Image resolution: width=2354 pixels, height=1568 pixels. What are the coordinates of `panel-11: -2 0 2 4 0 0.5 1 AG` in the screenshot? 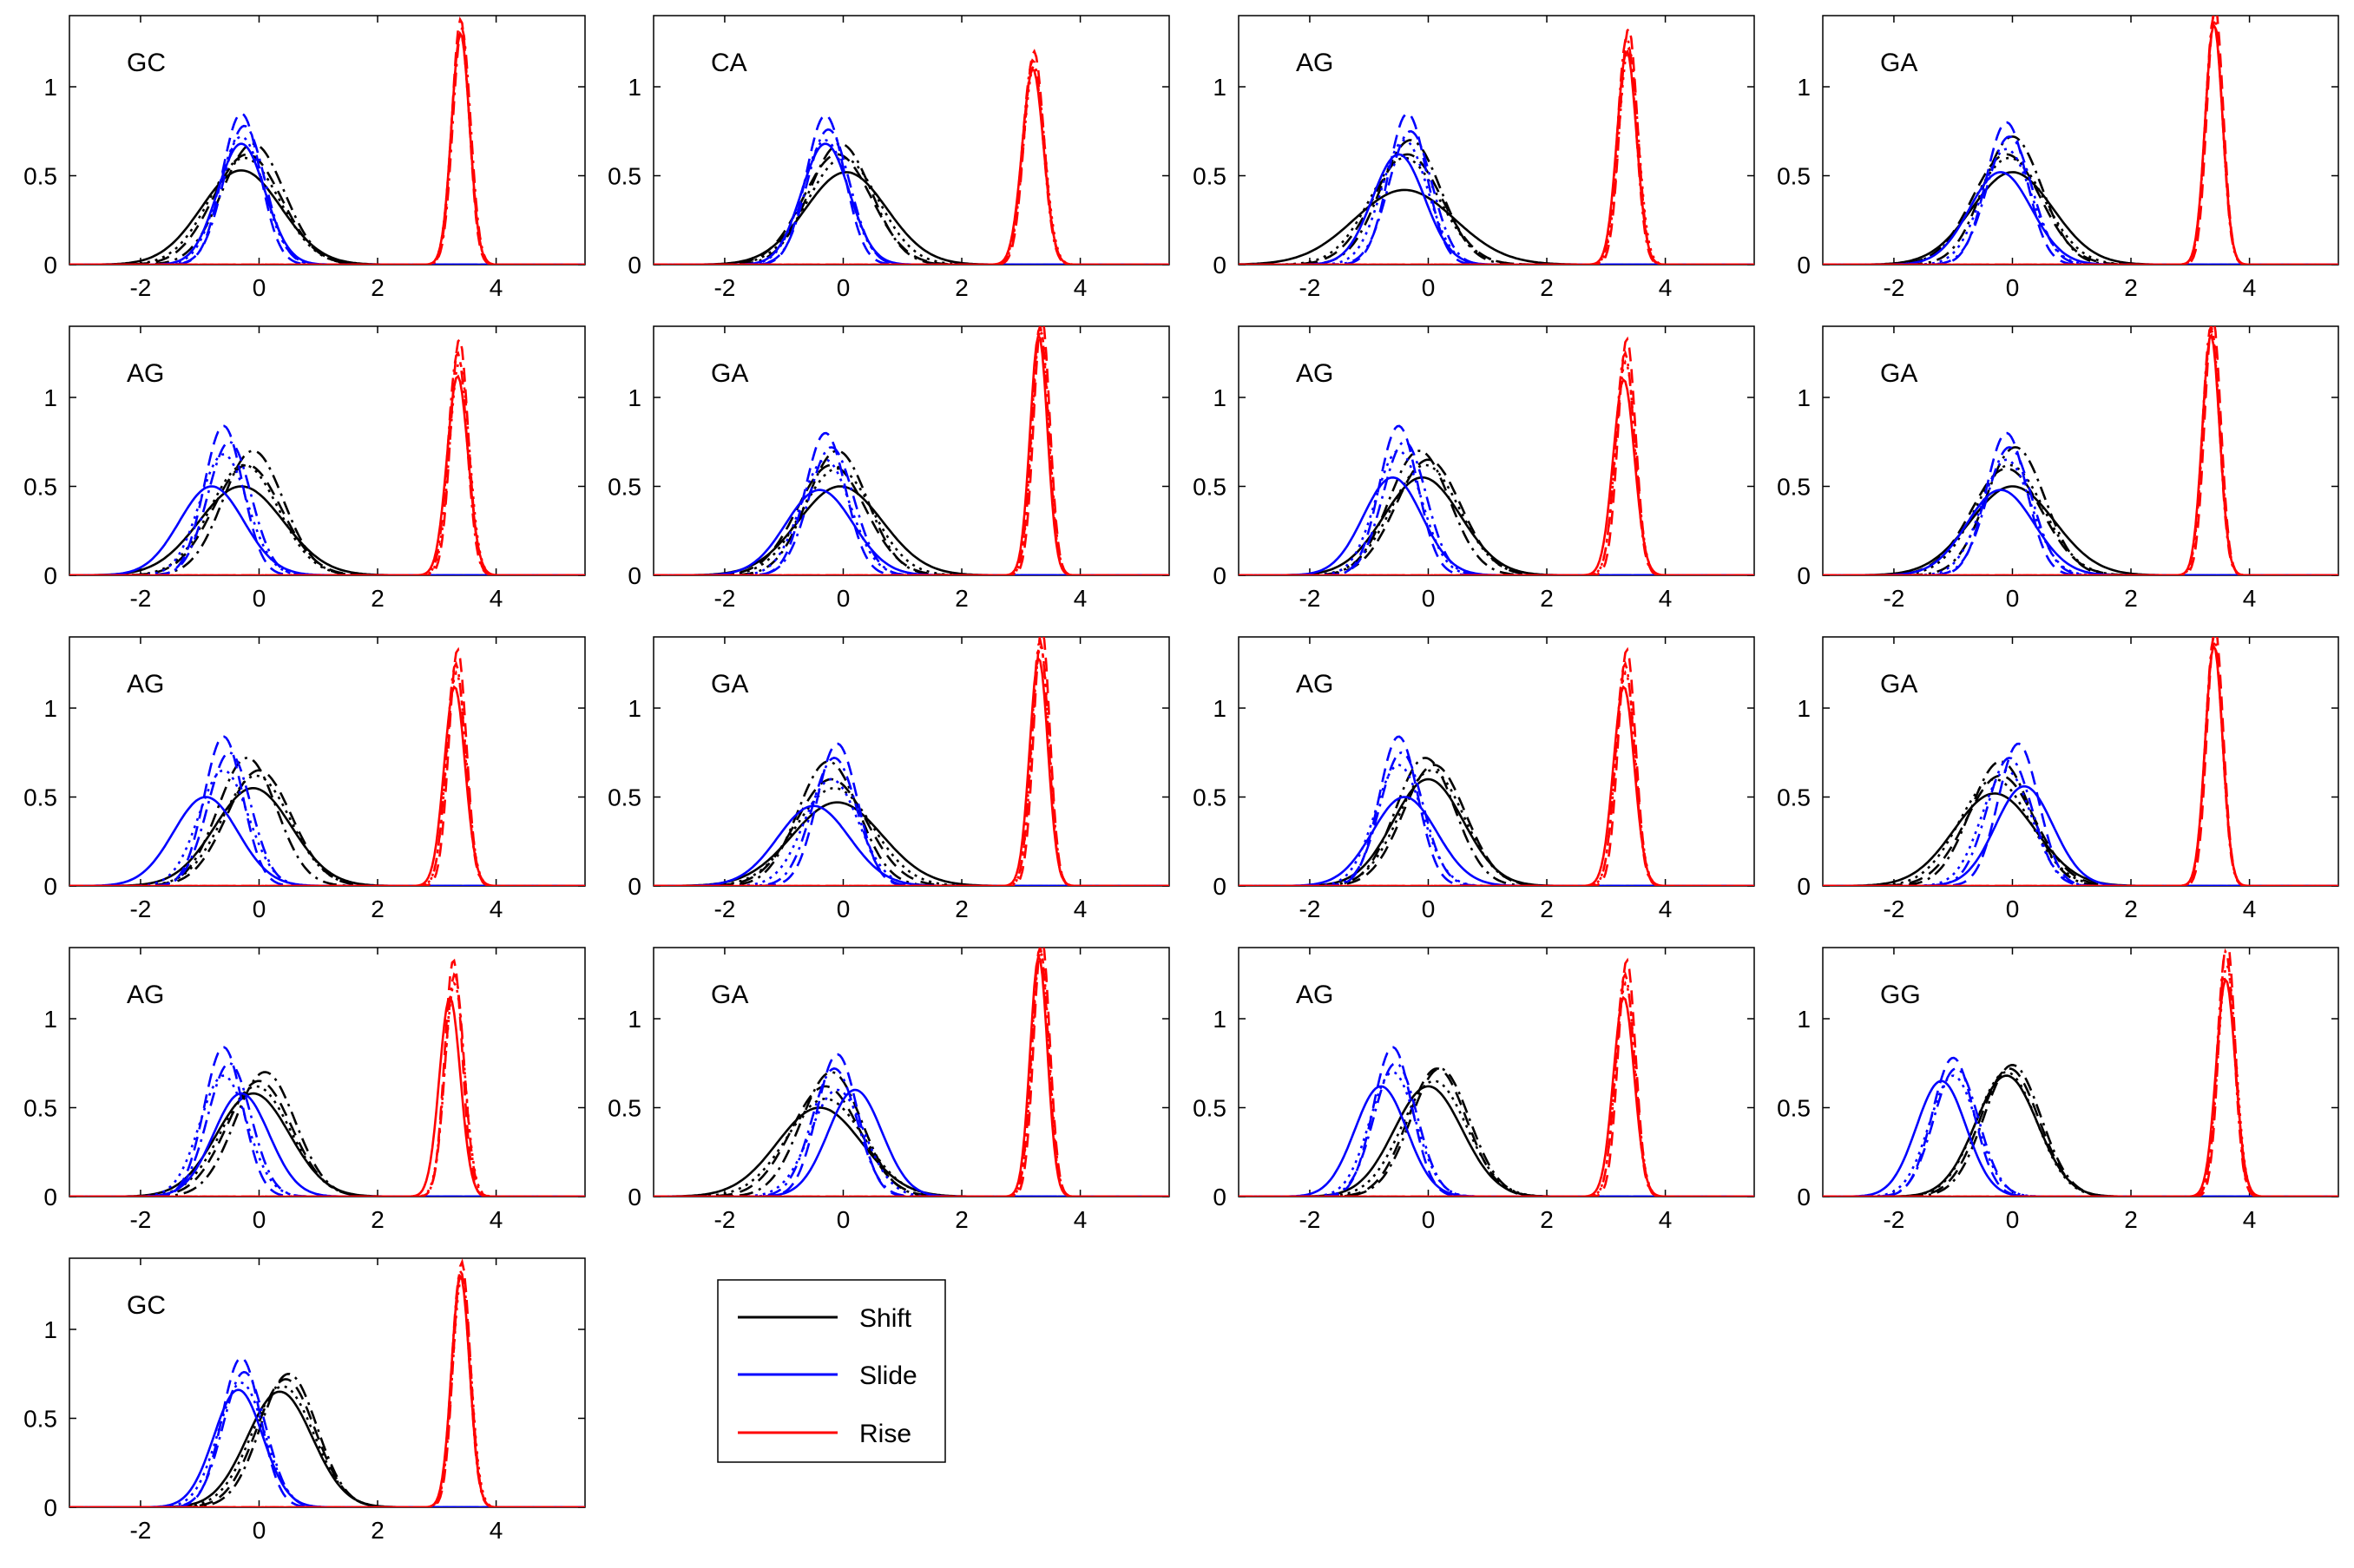 It's located at (1474, 779).